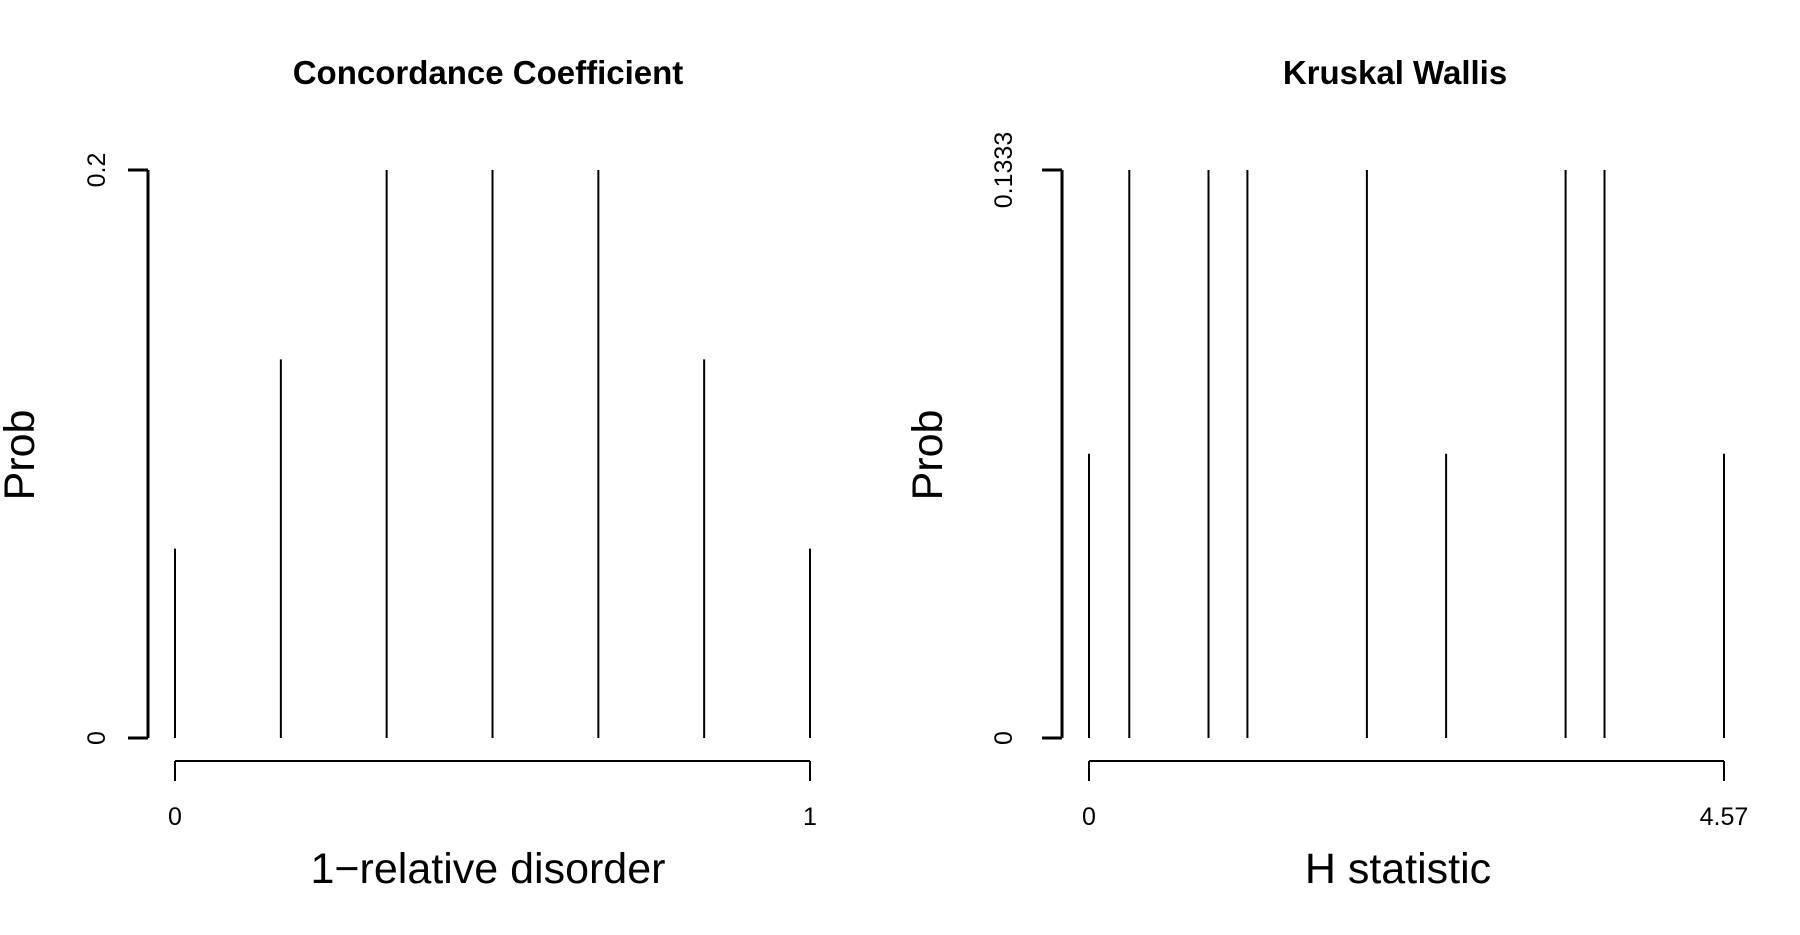 Image resolution: width=1800 pixels, height=935 pixels. Describe the element at coordinates (1724, 817) in the screenshot. I see `x-tick-label: 4.57` at that location.